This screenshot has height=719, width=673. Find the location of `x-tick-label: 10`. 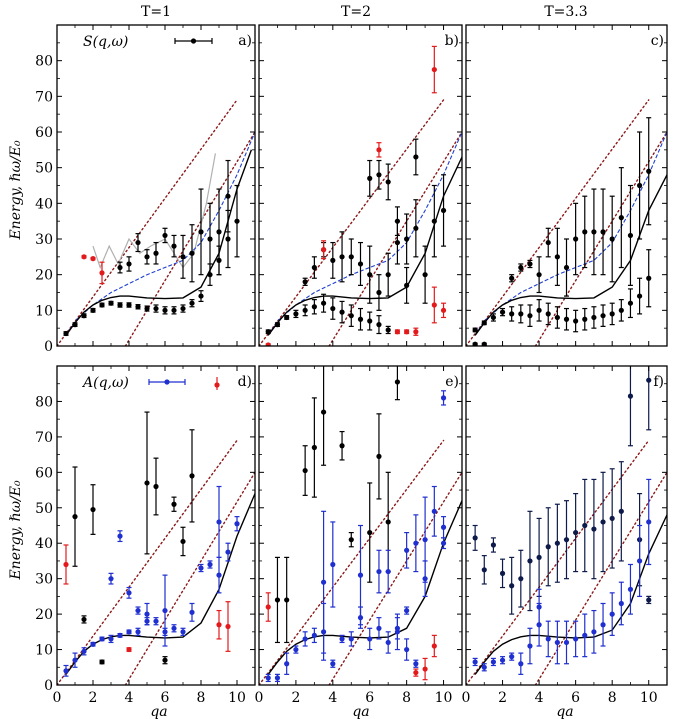

x-tick-label: 10 is located at coordinates (237, 698).